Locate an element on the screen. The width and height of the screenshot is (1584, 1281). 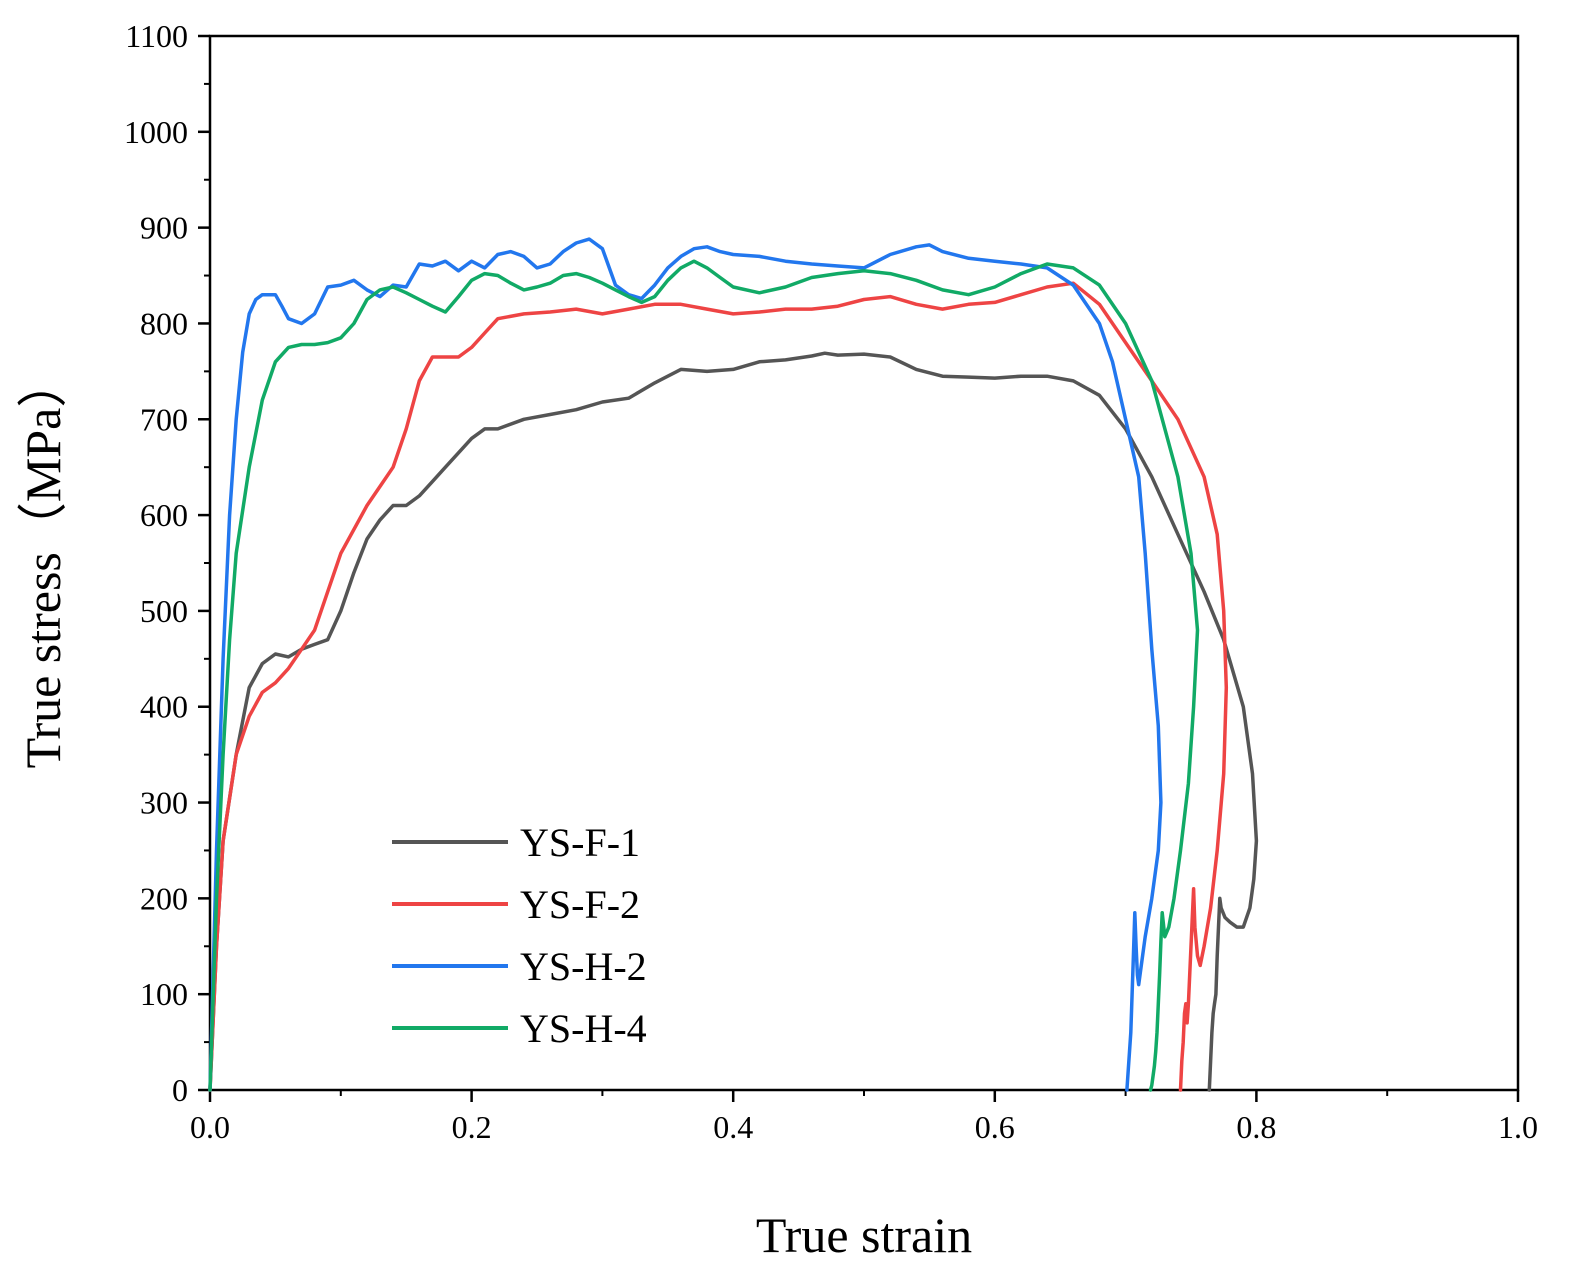
x-axis-label: True strain is located at coordinates (864, 1235).